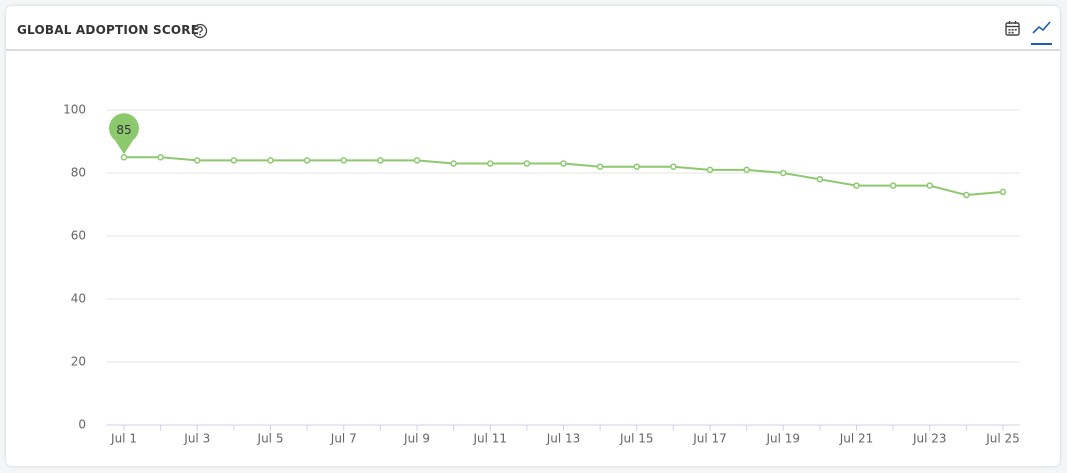 This screenshot has height=473, width=1067. What do you see at coordinates (343, 439) in the screenshot?
I see `x-tick-label: Jul 7` at bounding box center [343, 439].